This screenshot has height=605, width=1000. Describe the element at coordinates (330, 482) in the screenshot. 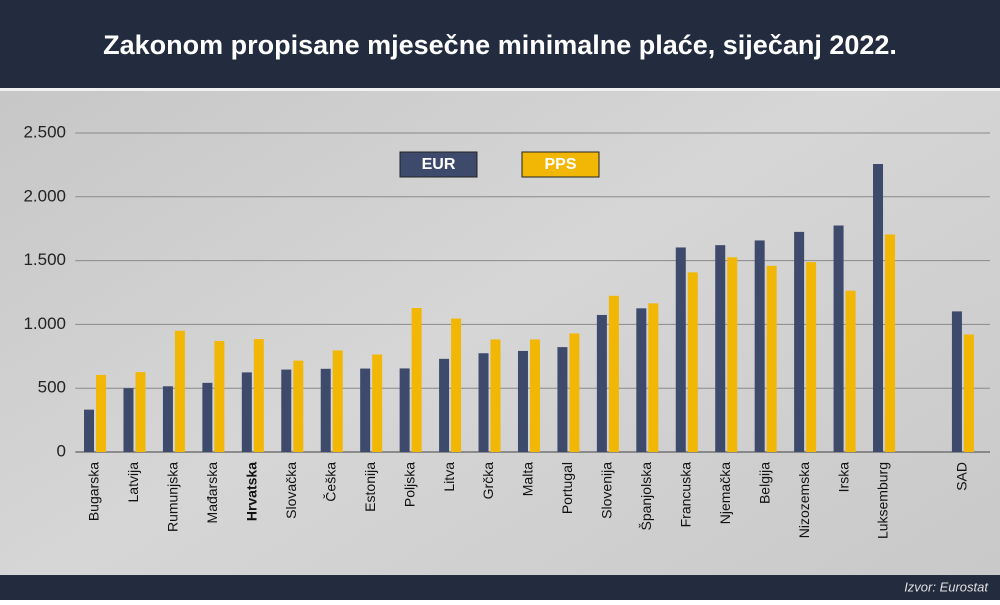

I see `x-tick-label: Češka` at that location.